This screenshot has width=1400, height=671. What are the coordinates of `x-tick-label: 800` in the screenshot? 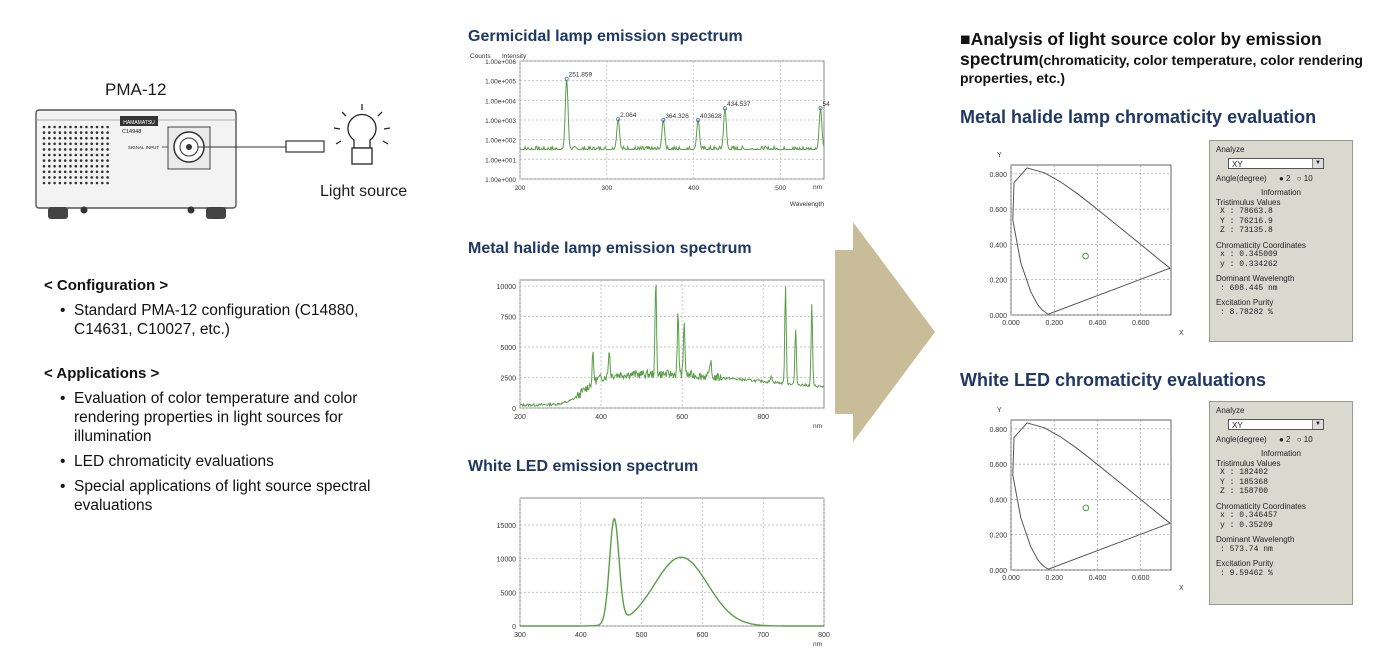 It's located at (763, 417).